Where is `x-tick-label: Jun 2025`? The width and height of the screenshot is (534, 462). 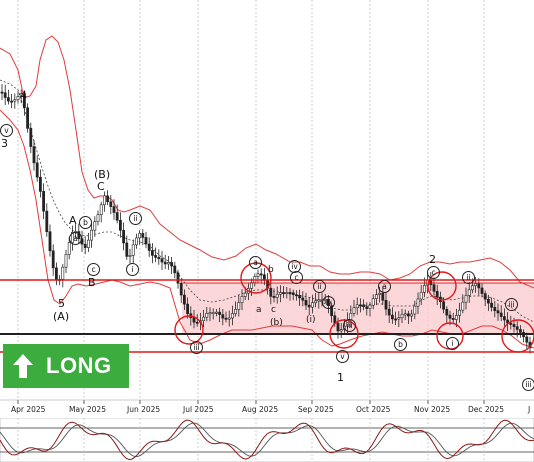
x-tick-label: Jun 2025 is located at coordinates (144, 409).